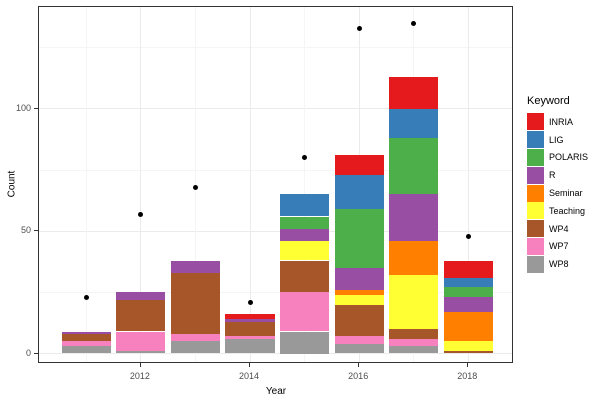 The width and height of the screenshot is (600, 400). Describe the element at coordinates (250, 184) in the screenshot. I see `gridline-major-x2014` at that location.